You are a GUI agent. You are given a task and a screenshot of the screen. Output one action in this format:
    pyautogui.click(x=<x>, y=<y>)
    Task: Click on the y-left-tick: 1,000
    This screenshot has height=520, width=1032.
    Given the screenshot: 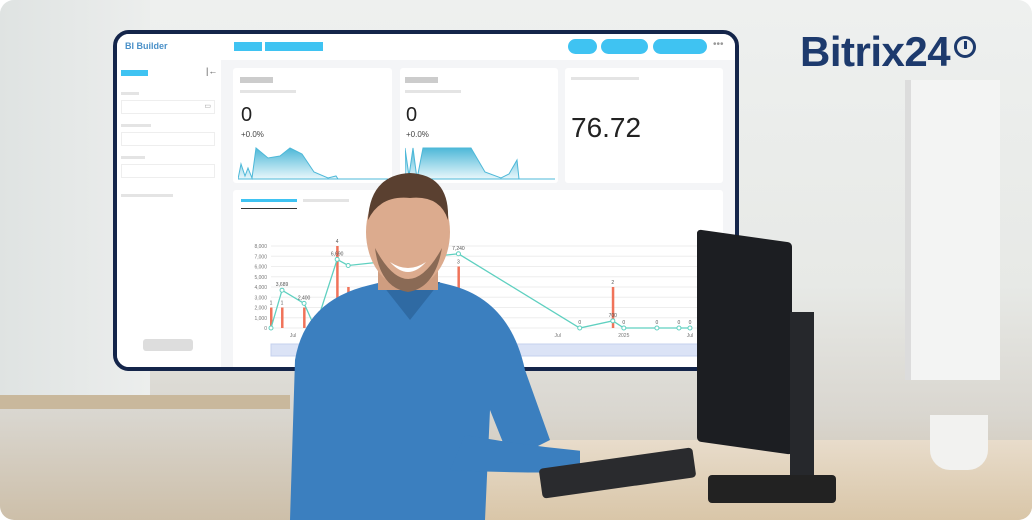 What is the action you would take?
    pyautogui.click(x=260, y=319)
    